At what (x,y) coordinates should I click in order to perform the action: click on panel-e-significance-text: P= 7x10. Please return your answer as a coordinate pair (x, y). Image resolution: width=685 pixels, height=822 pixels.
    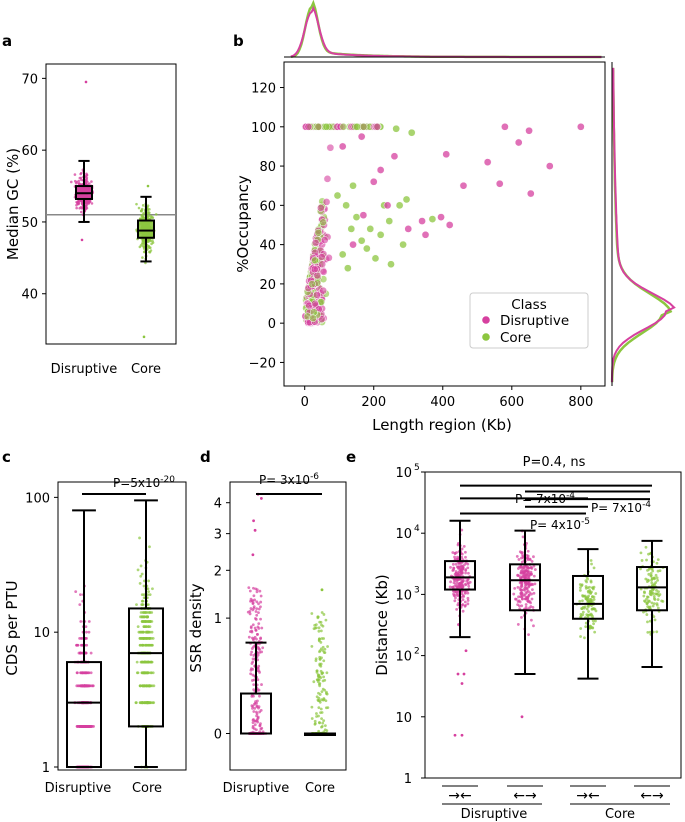
    Looking at the image, I should click on (616, 508).